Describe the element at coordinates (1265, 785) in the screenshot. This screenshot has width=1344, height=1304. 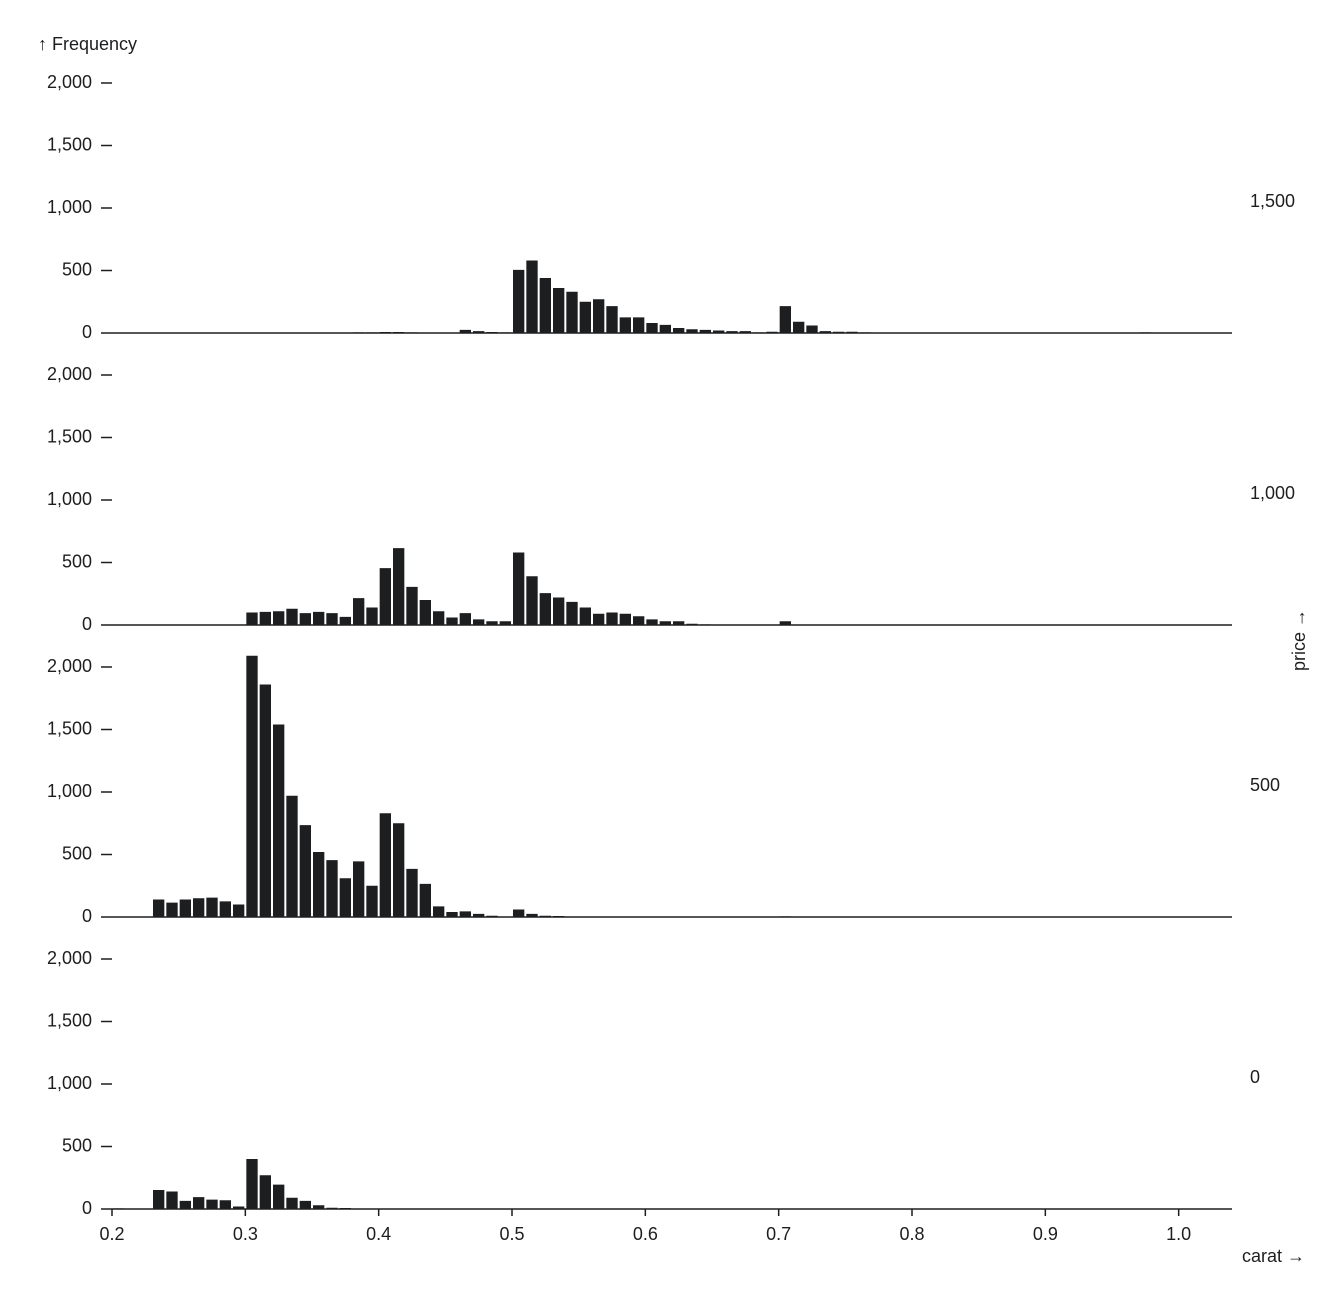
I see `facet-label: 500` at that location.